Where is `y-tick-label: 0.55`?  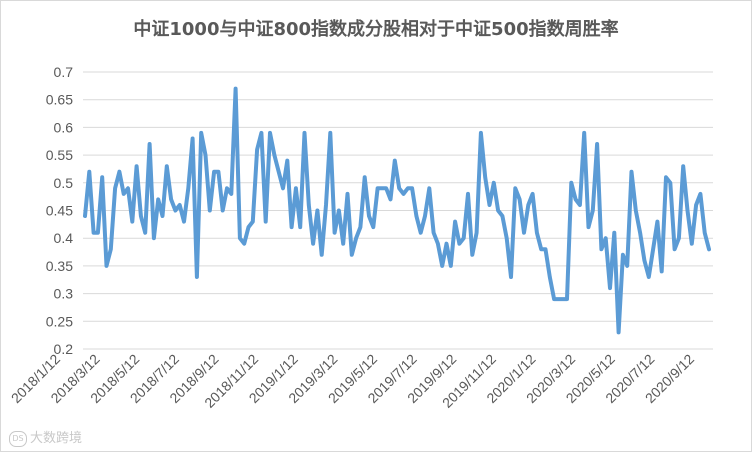 y-tick-label: 0.55 is located at coordinates (59, 155).